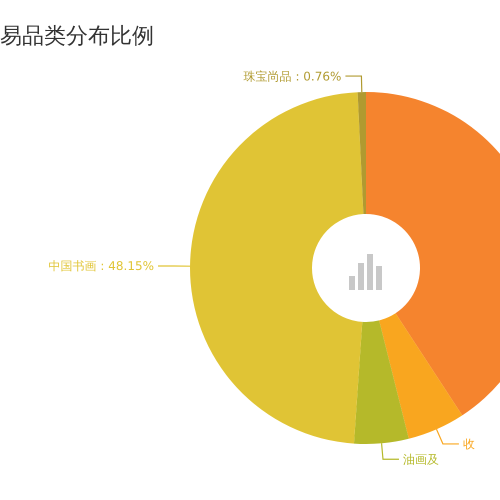 This screenshot has width=500, height=500. What do you see at coordinates (468, 444) in the screenshot?
I see `slice-label: 收` at bounding box center [468, 444].